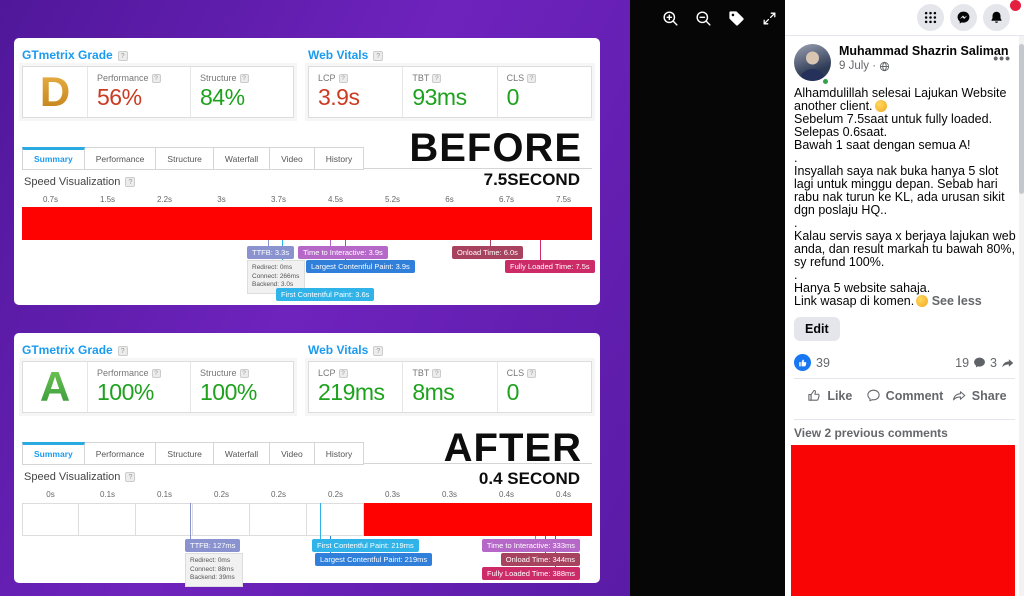  What do you see at coordinates (1002, 58) in the screenshot?
I see `post-options-button: •••` at bounding box center [1002, 58].